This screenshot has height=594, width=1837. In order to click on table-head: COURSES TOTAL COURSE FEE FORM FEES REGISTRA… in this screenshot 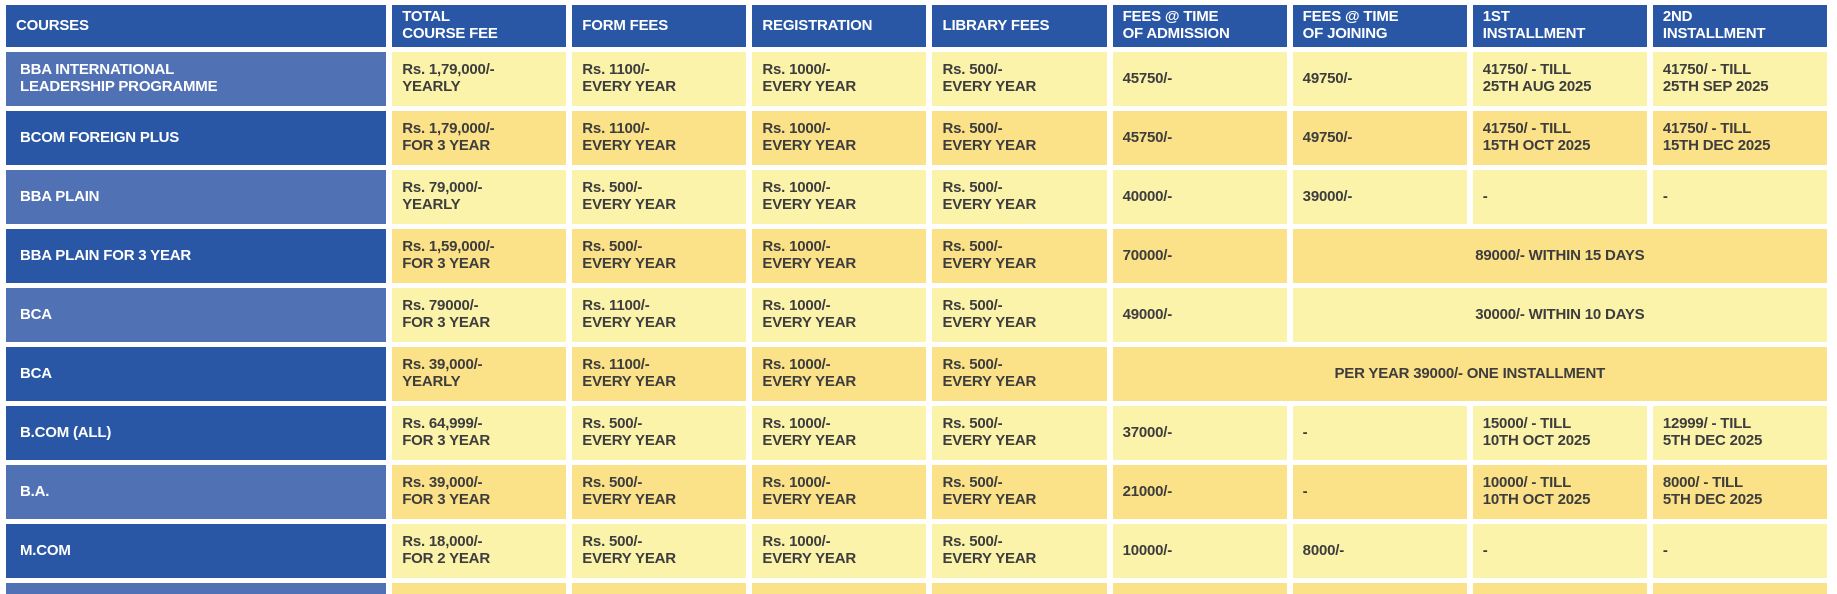, I will do `click(916, 26)`.